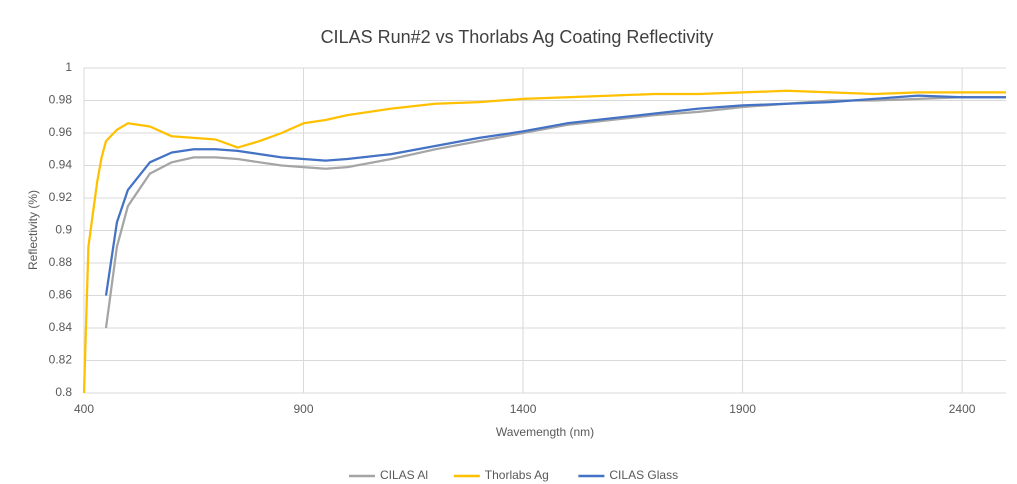 The image size is (1017, 484). What do you see at coordinates (63, 230) in the screenshot?
I see `y-tick-label: 0.9` at bounding box center [63, 230].